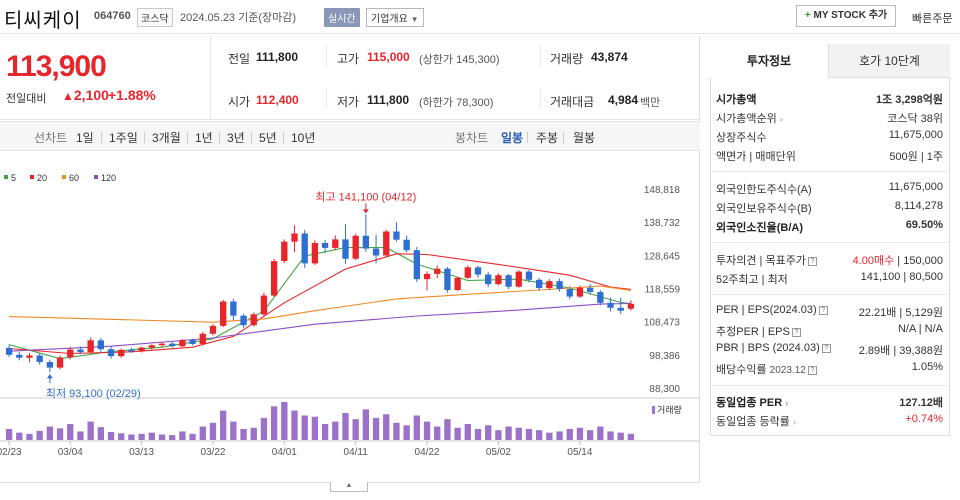  I want to click on pbr-label: PBR | BPS (2024.03), so click(768, 348).